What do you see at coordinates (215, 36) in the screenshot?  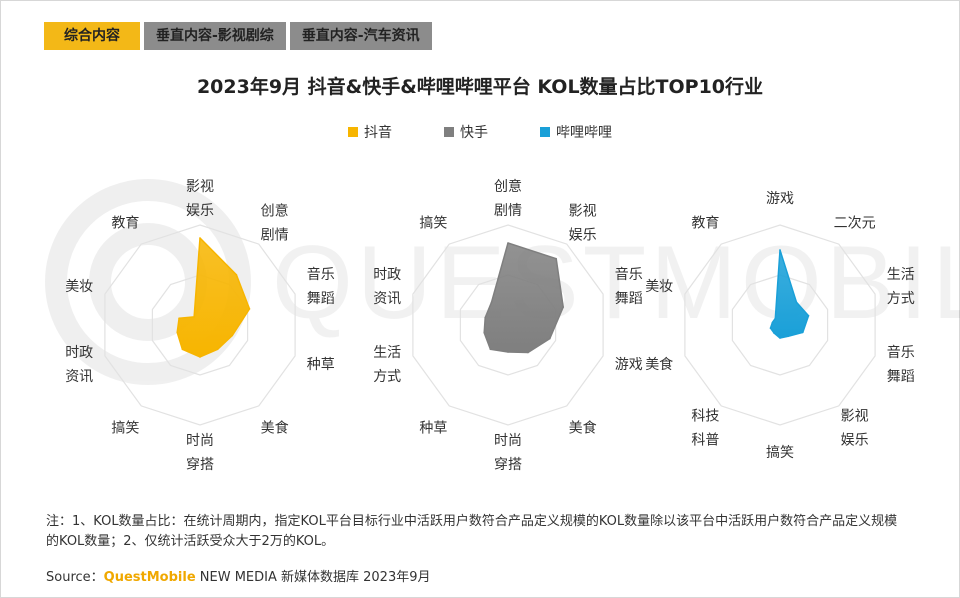 I see `tab-film-tv: 垂直内容-影视剧综` at bounding box center [215, 36].